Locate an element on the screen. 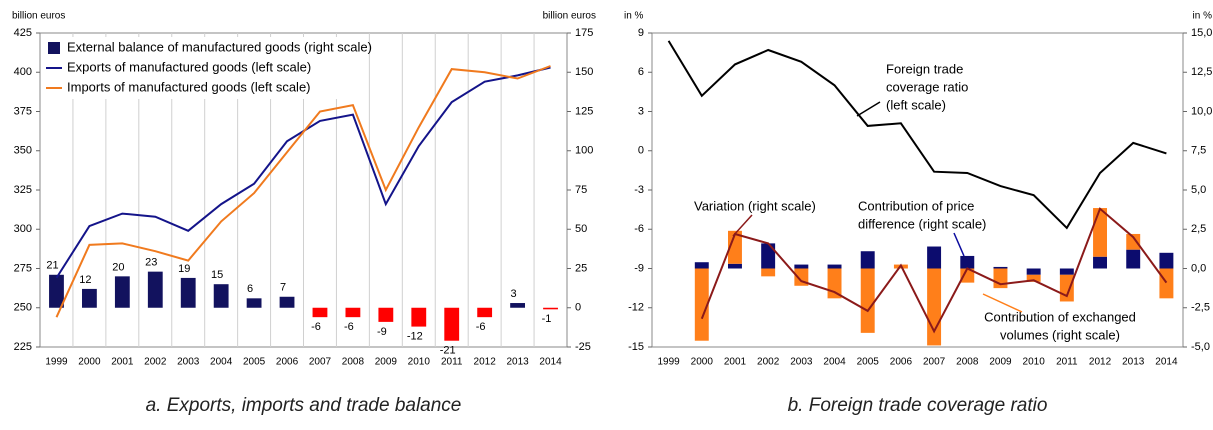  y-tick-label: 275 is located at coordinates (23, 268).